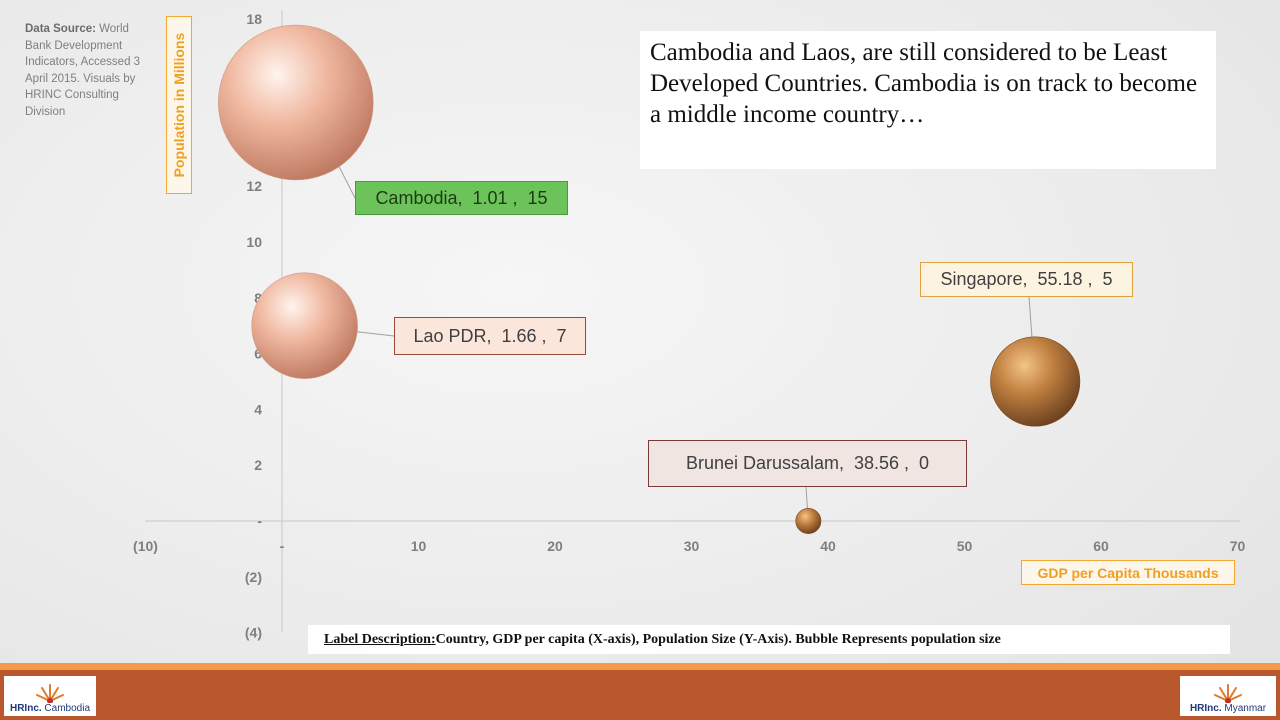 Image resolution: width=1280 pixels, height=720 pixels. What do you see at coordinates (828, 546) in the screenshot?
I see `x-tick-label: 40` at bounding box center [828, 546].